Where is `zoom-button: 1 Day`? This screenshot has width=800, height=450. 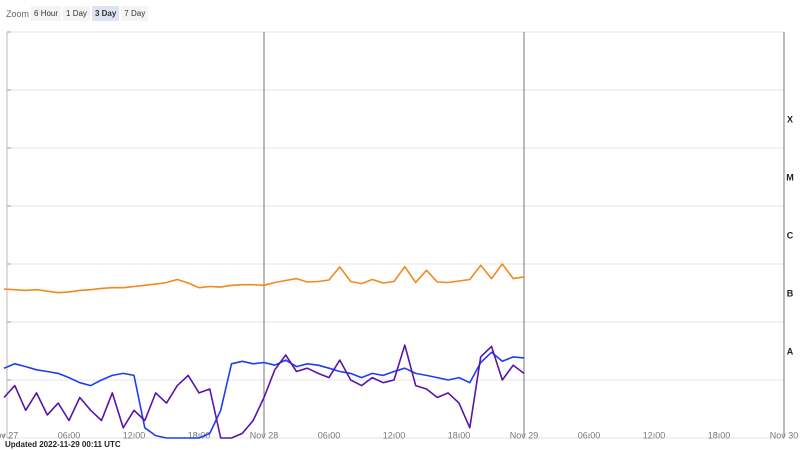
zoom-button: 1 Day is located at coordinates (76, 13).